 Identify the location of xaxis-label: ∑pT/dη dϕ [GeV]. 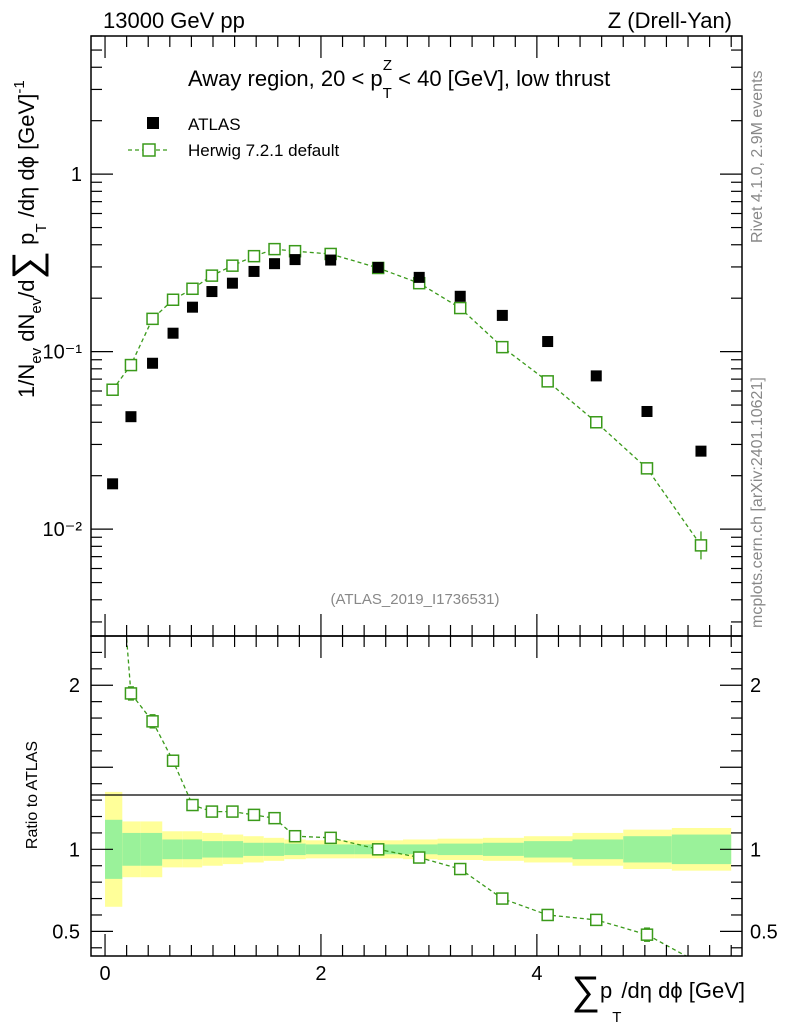
(658, 996).